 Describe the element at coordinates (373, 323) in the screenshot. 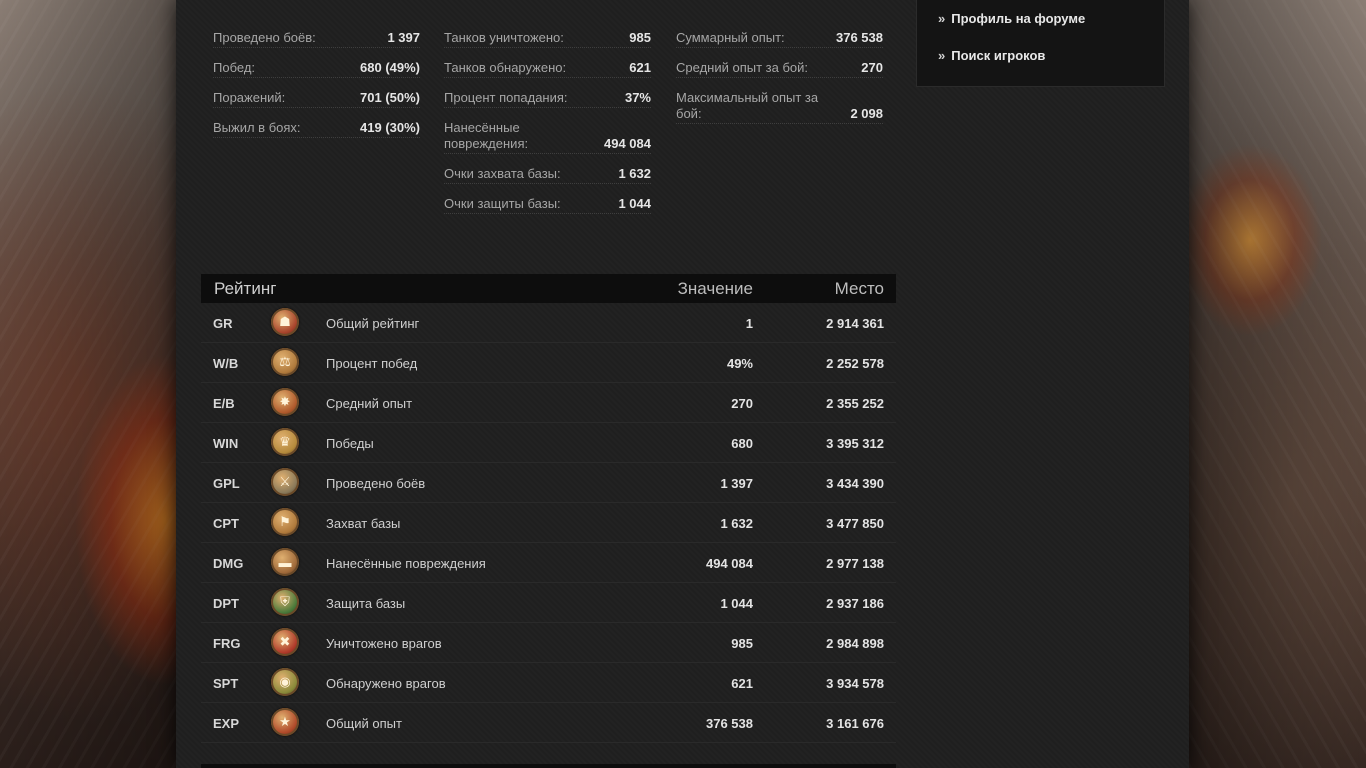

I see `rating-name: Общий рейтинг` at that location.